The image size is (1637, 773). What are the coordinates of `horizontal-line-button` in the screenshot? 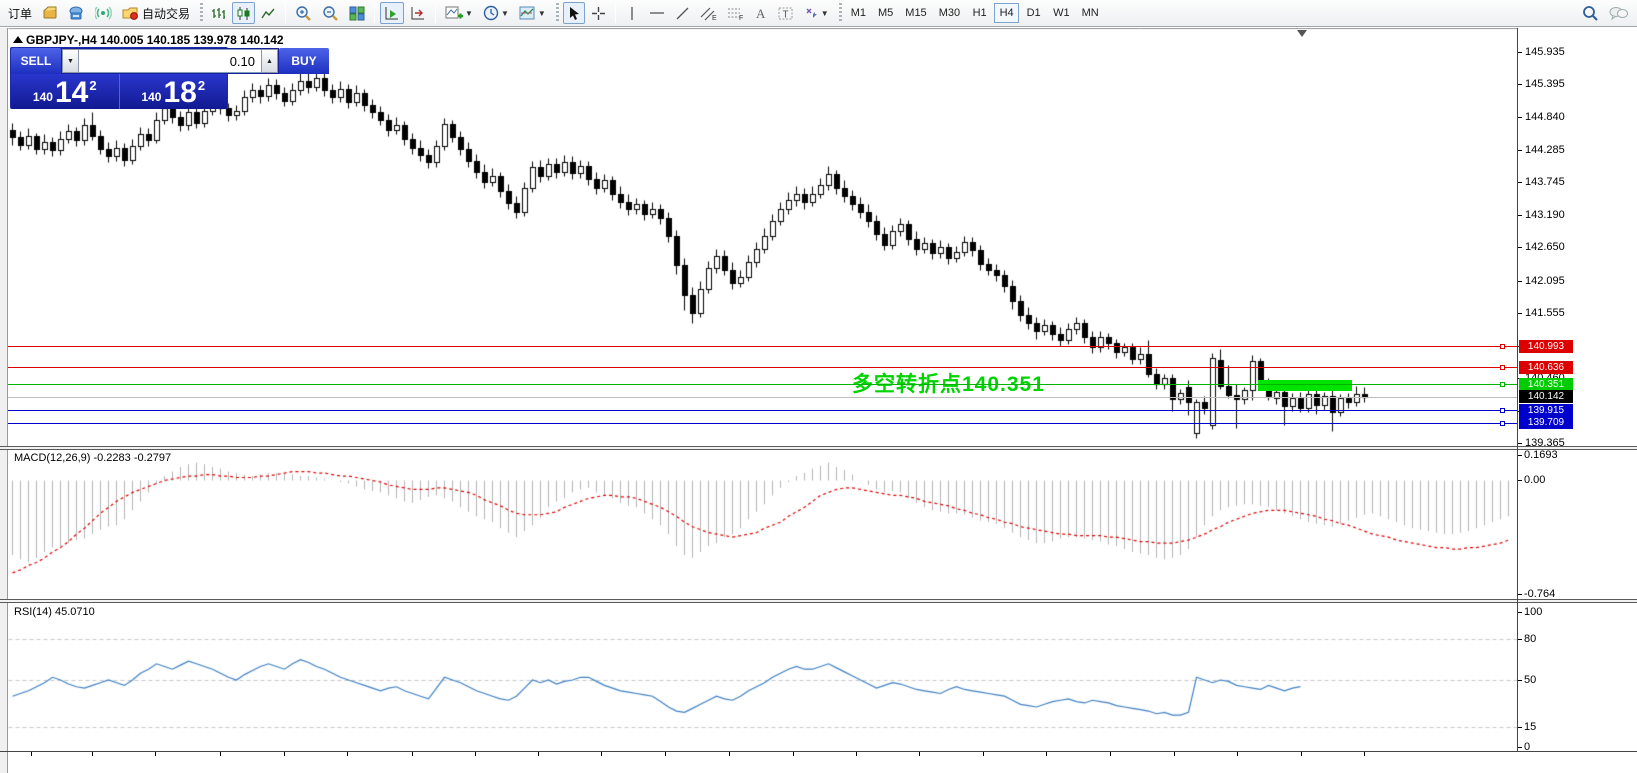 It's located at (657, 13).